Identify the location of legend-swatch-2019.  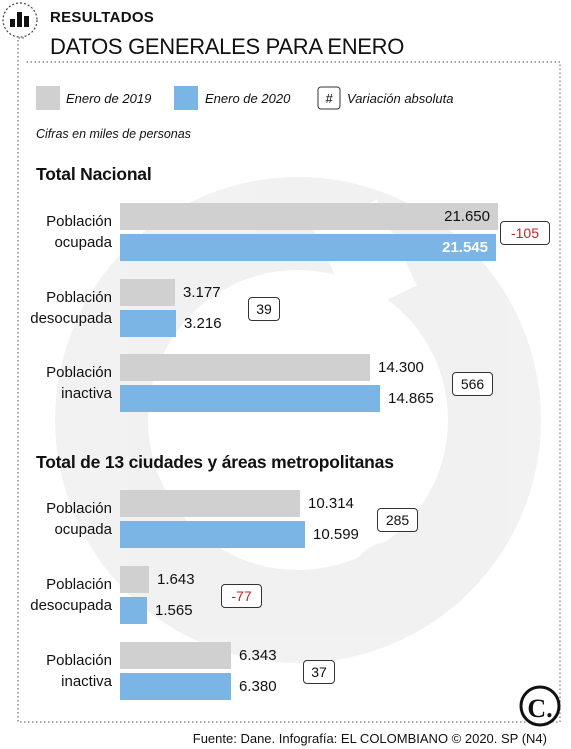
(48, 98).